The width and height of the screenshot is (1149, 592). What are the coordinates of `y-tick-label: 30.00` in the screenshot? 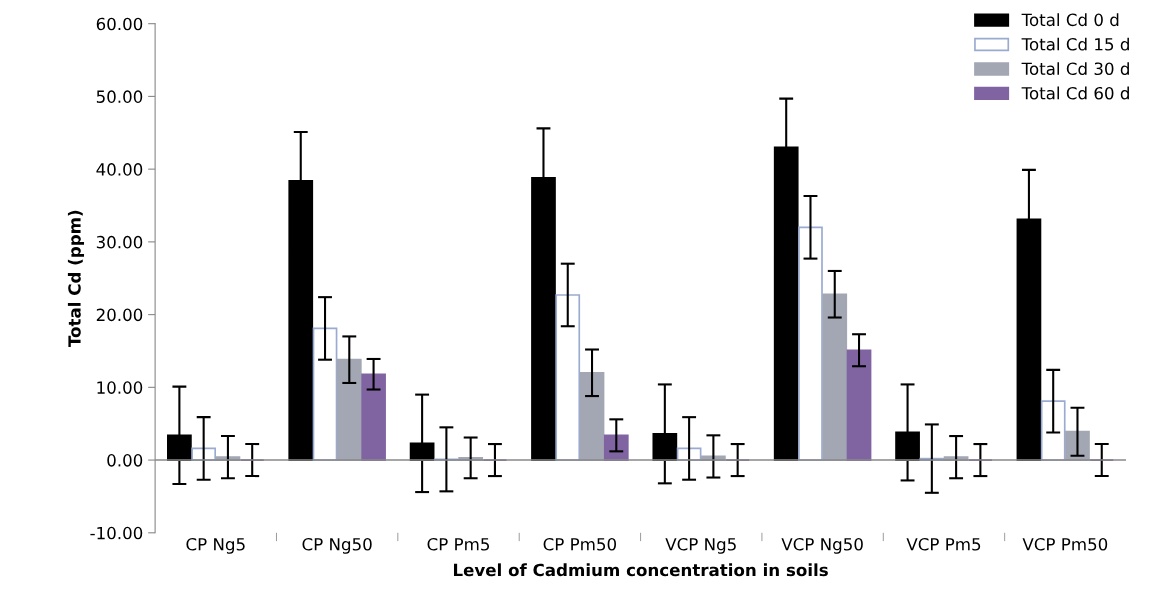 It's located at (119, 242).